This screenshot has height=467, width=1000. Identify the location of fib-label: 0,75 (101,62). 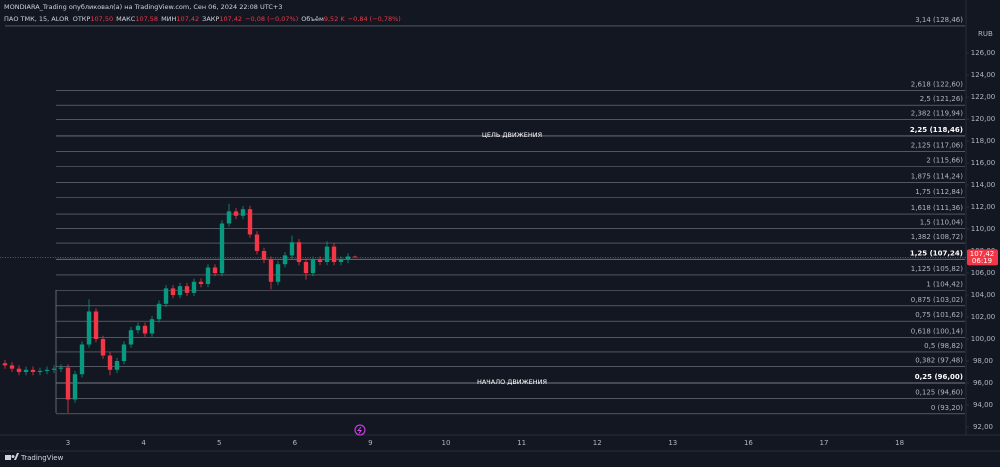
(939, 315).